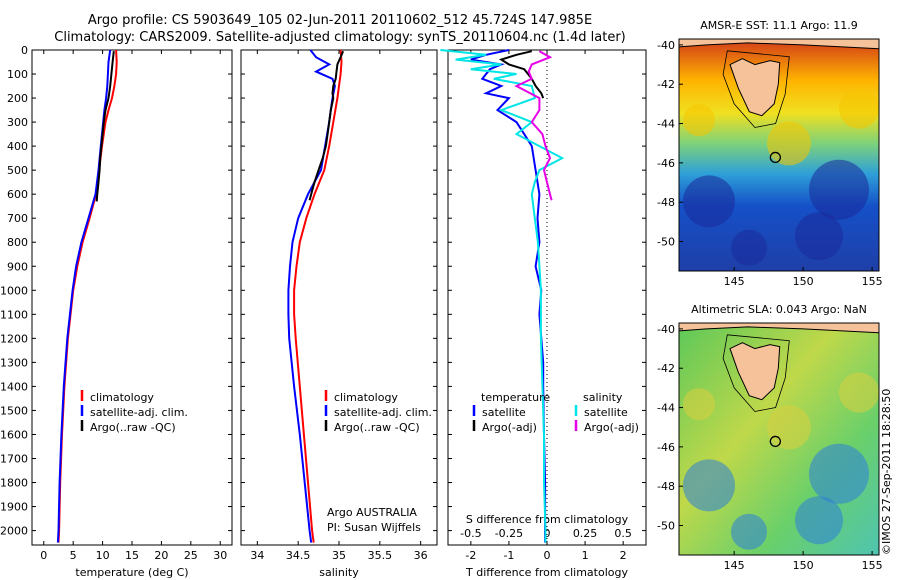 Image resolution: width=900 pixels, height=580 pixels. I want to click on x-tick-label: 35.5, so click(380, 555).